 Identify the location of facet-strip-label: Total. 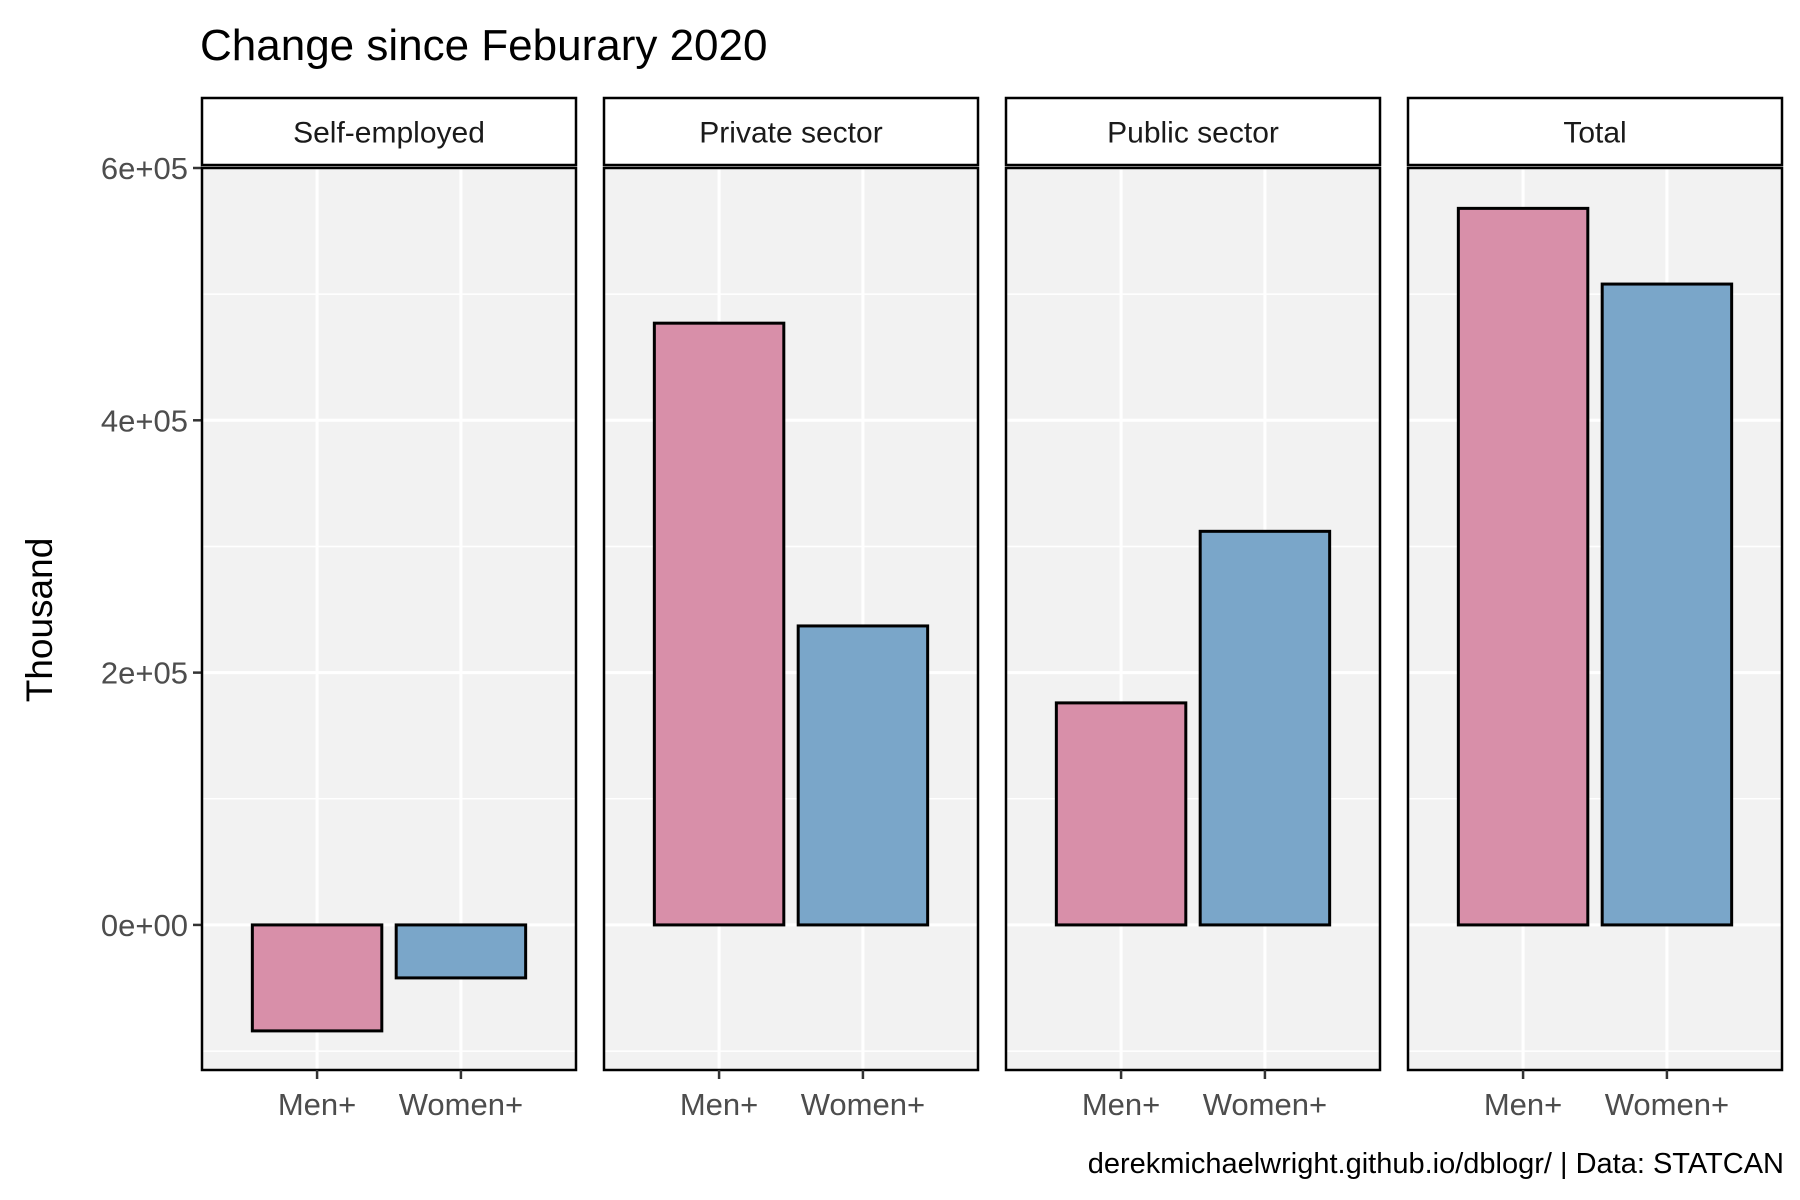
(1594, 133).